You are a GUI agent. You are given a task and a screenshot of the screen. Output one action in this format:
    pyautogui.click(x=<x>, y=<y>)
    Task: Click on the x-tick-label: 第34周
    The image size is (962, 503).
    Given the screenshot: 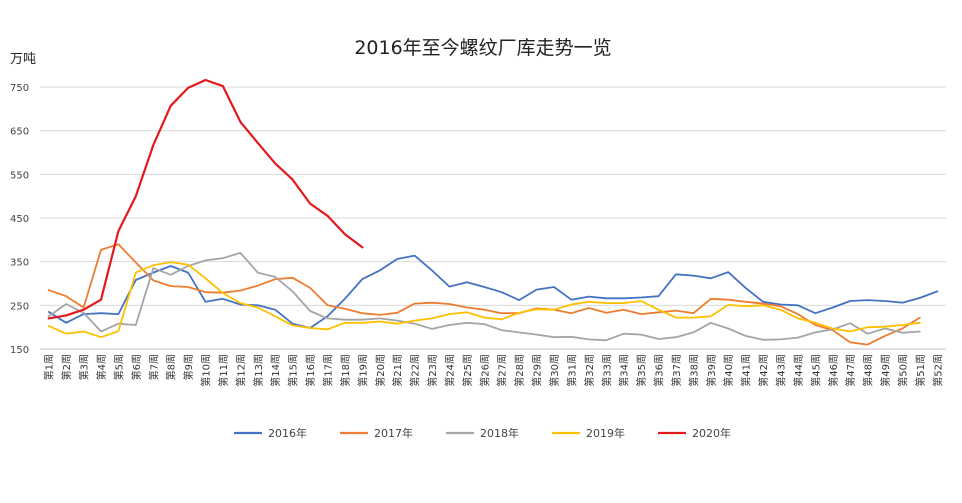 What is the action you would take?
    pyautogui.click(x=624, y=370)
    